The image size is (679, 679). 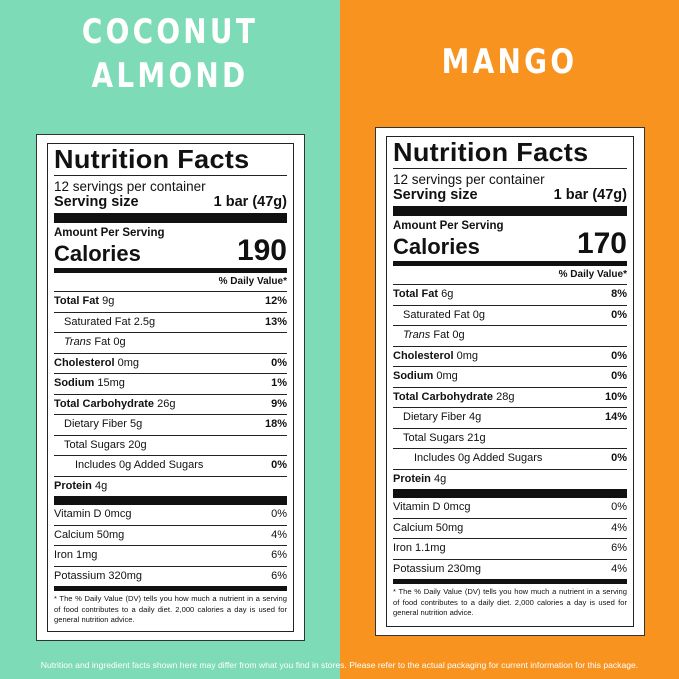 What do you see at coordinates (170, 251) in the screenshot?
I see `calories-row: Calories 190` at bounding box center [170, 251].